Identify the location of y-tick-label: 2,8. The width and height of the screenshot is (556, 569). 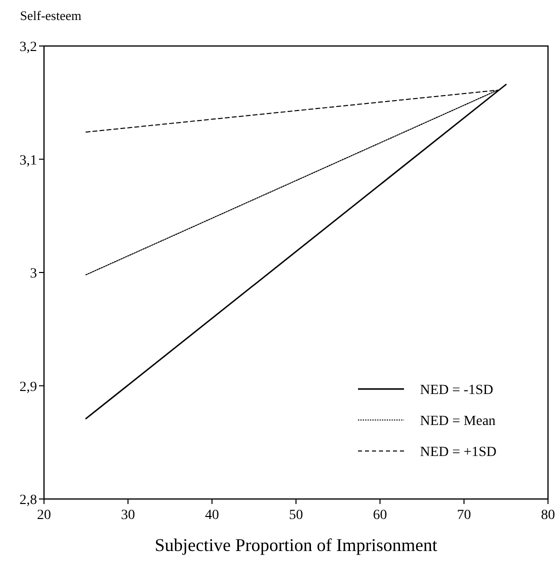
(28, 500).